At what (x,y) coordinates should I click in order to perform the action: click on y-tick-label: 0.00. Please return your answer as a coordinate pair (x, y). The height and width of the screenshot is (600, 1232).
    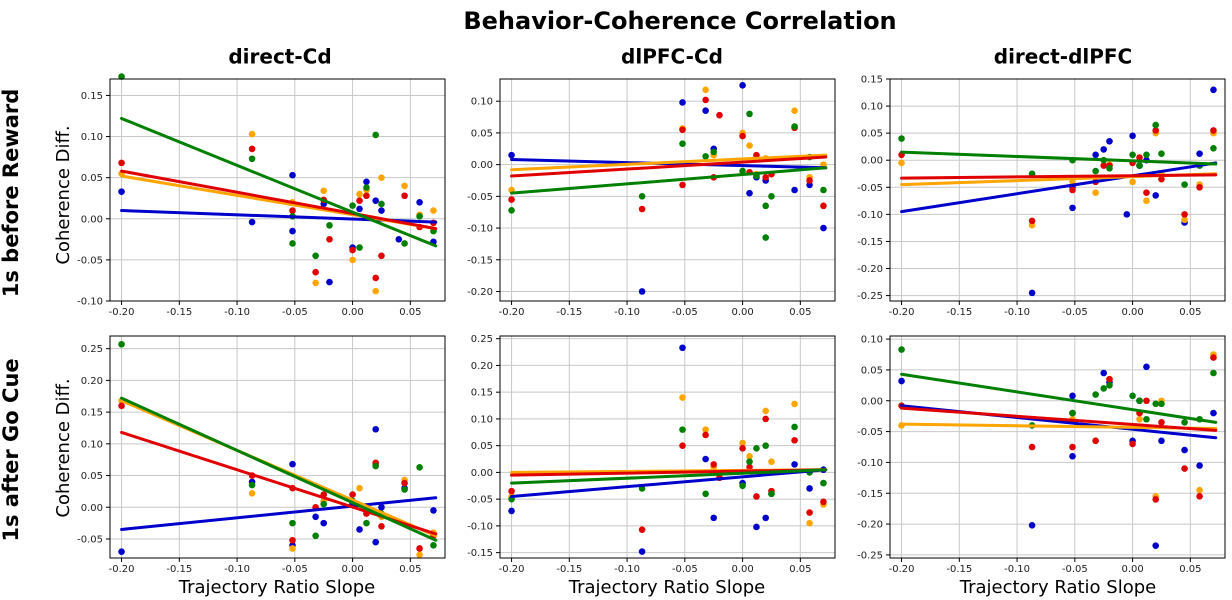
    Looking at the image, I should click on (872, 161).